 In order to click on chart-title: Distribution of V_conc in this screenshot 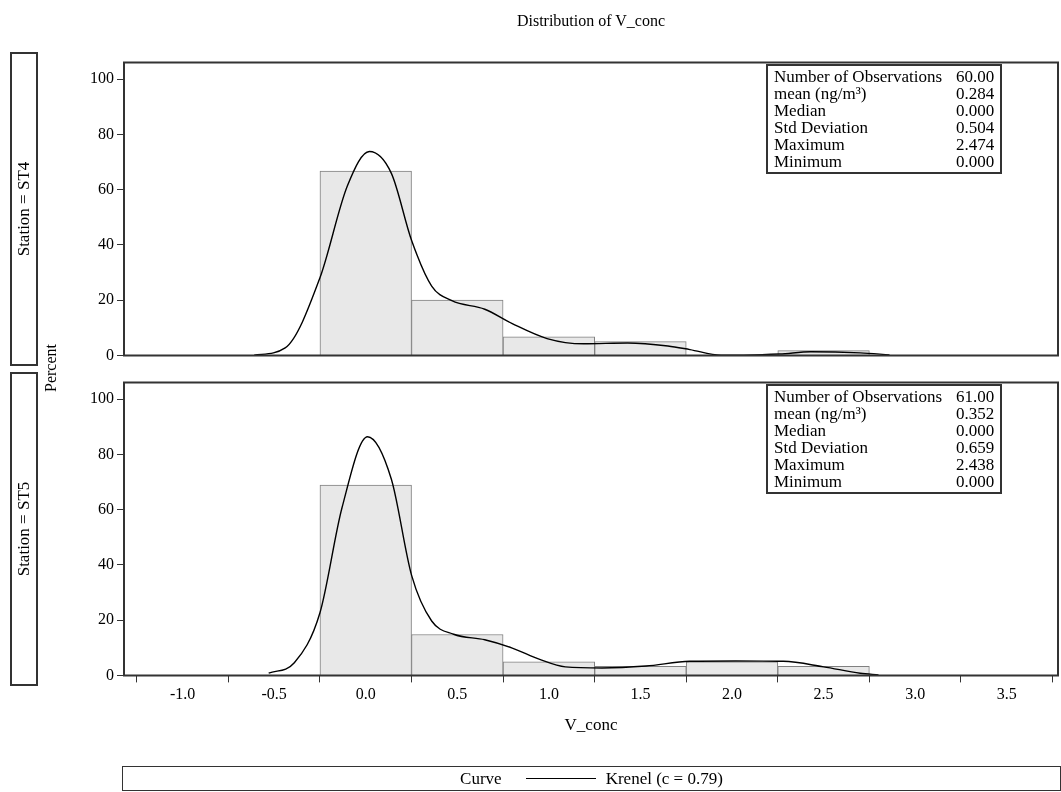, I will do `click(591, 21)`.